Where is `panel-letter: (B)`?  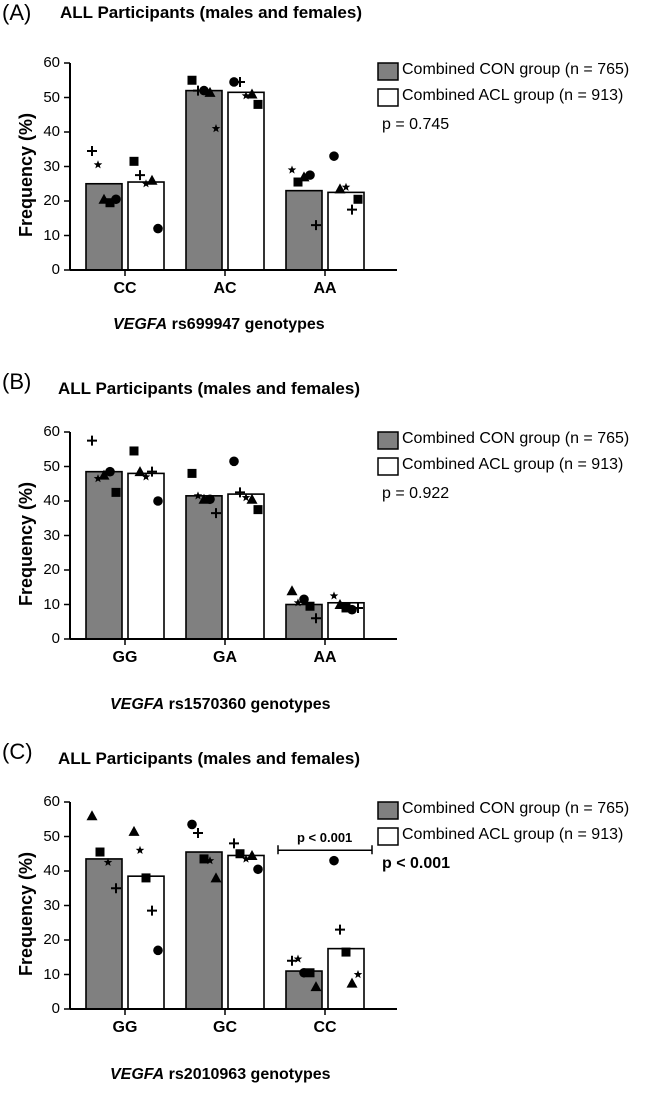 panel-letter: (B) is located at coordinates (17, 381).